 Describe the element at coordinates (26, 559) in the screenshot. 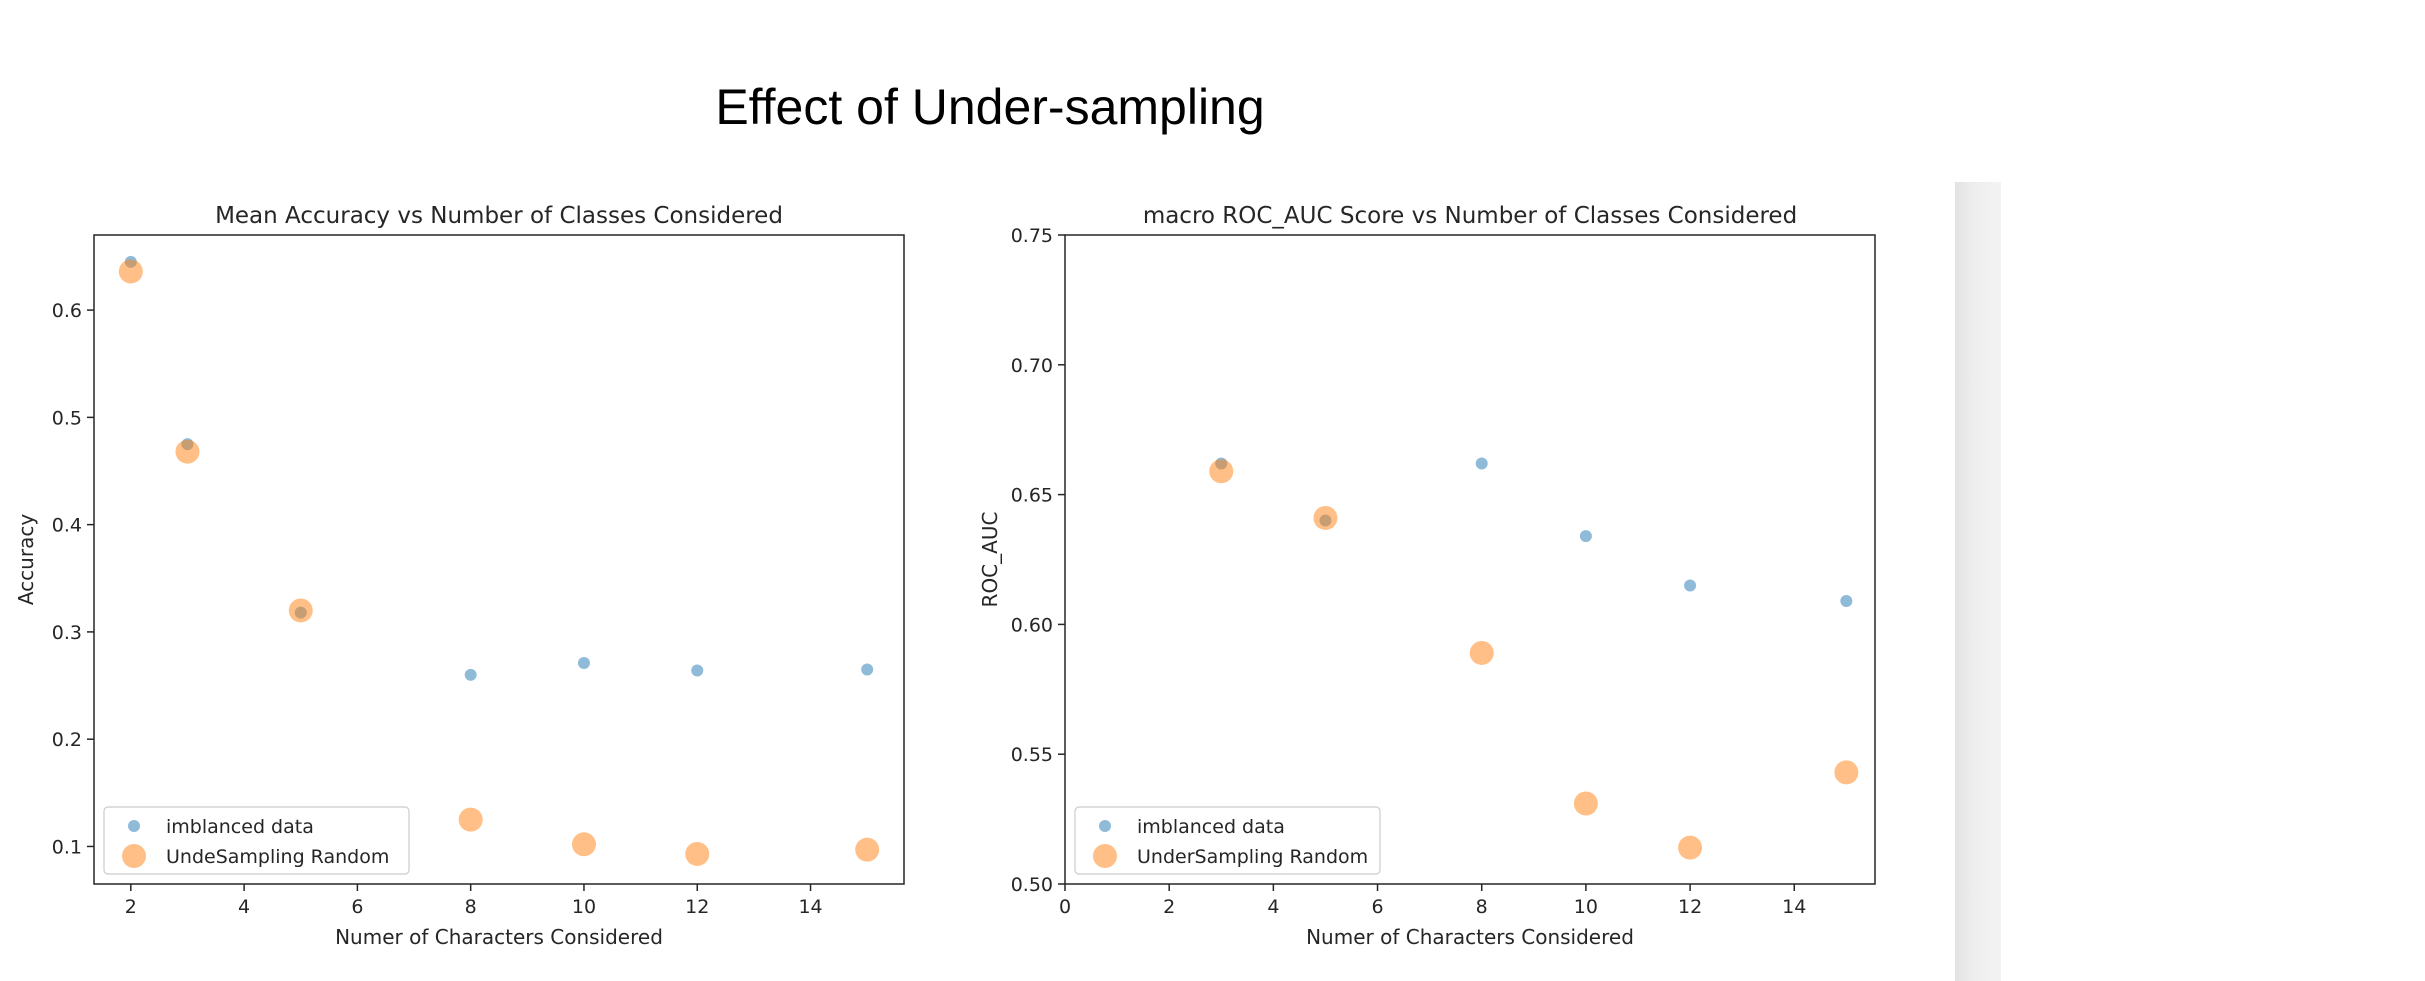

I see `y-axis-label: Accuracy` at that location.